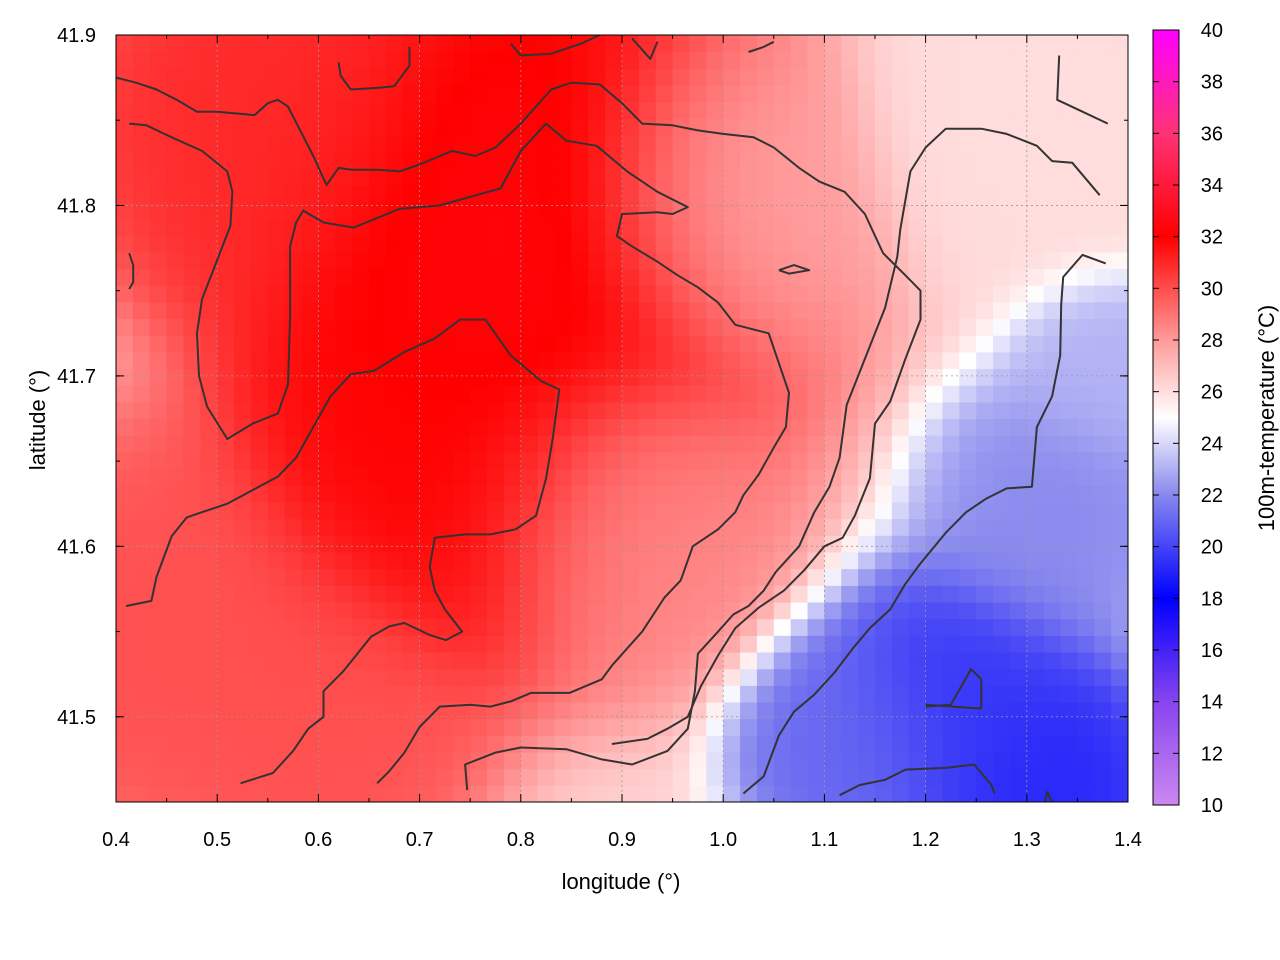  What do you see at coordinates (621, 881) in the screenshot?
I see `x-axis-label: longitude (°)` at bounding box center [621, 881].